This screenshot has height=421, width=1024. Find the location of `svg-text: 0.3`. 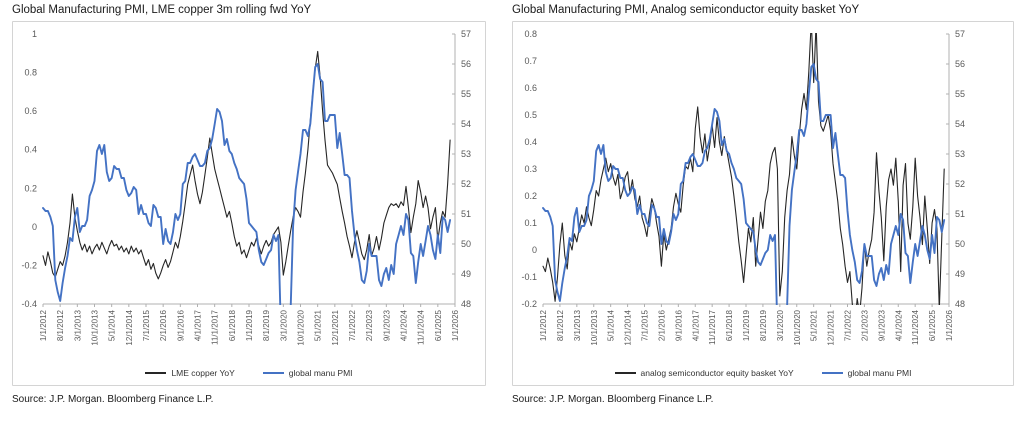

svg-text: 0.3 is located at coordinates (530, 169).